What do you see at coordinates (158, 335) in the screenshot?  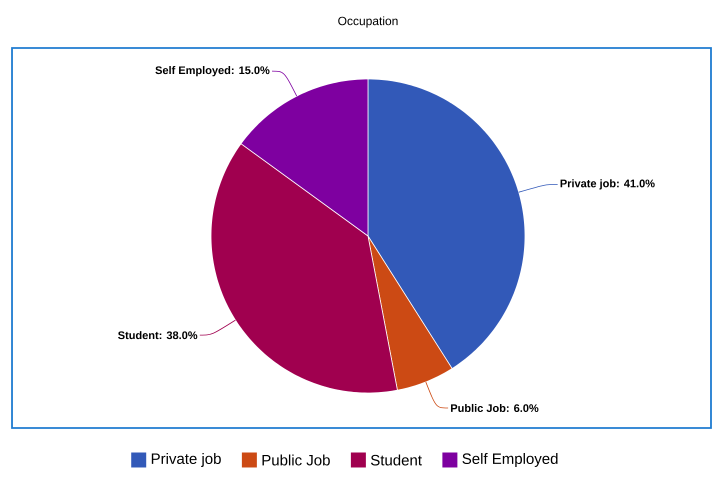 I see `data-label: Student: 38.0%` at bounding box center [158, 335].